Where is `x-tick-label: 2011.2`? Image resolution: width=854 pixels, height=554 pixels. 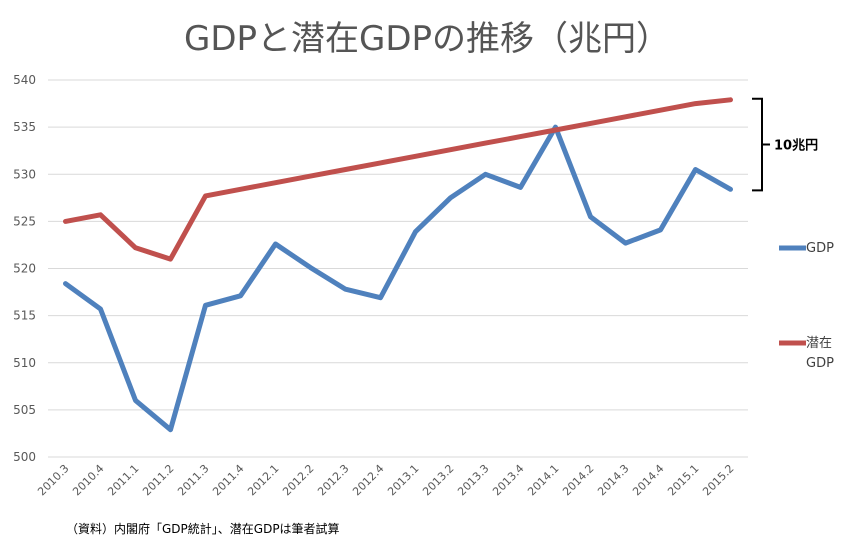 x-tick-label: 2011.2 is located at coordinates (158, 480).